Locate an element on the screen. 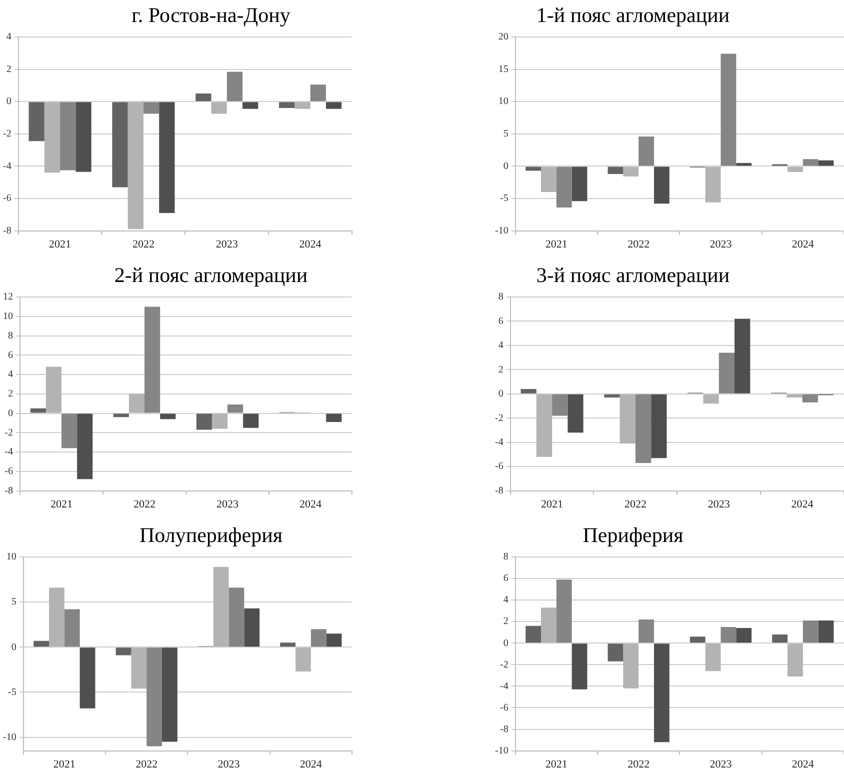 The width and height of the screenshot is (844, 780). y-tick-label: 6 is located at coordinates (501, 321).